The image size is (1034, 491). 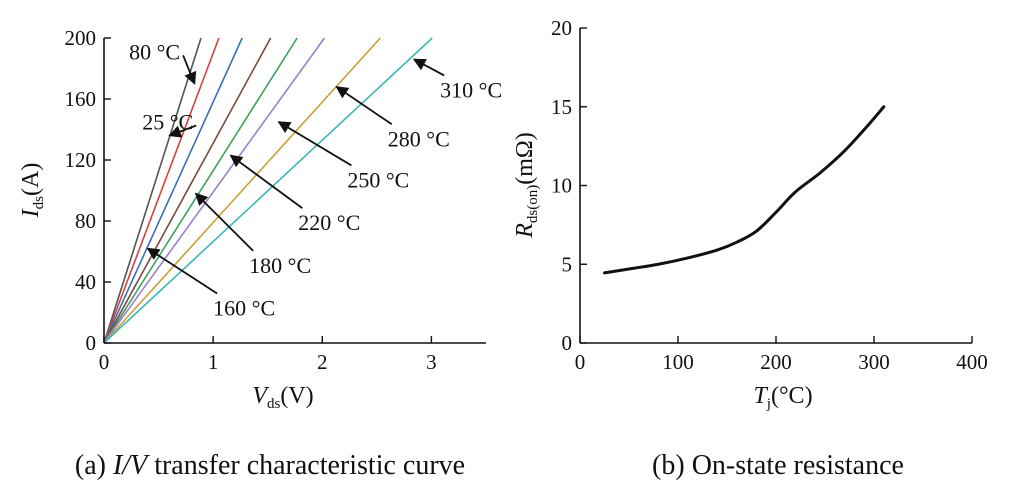 What do you see at coordinates (244, 308) in the screenshot?
I see `iv-series-label: 160 °C` at bounding box center [244, 308].